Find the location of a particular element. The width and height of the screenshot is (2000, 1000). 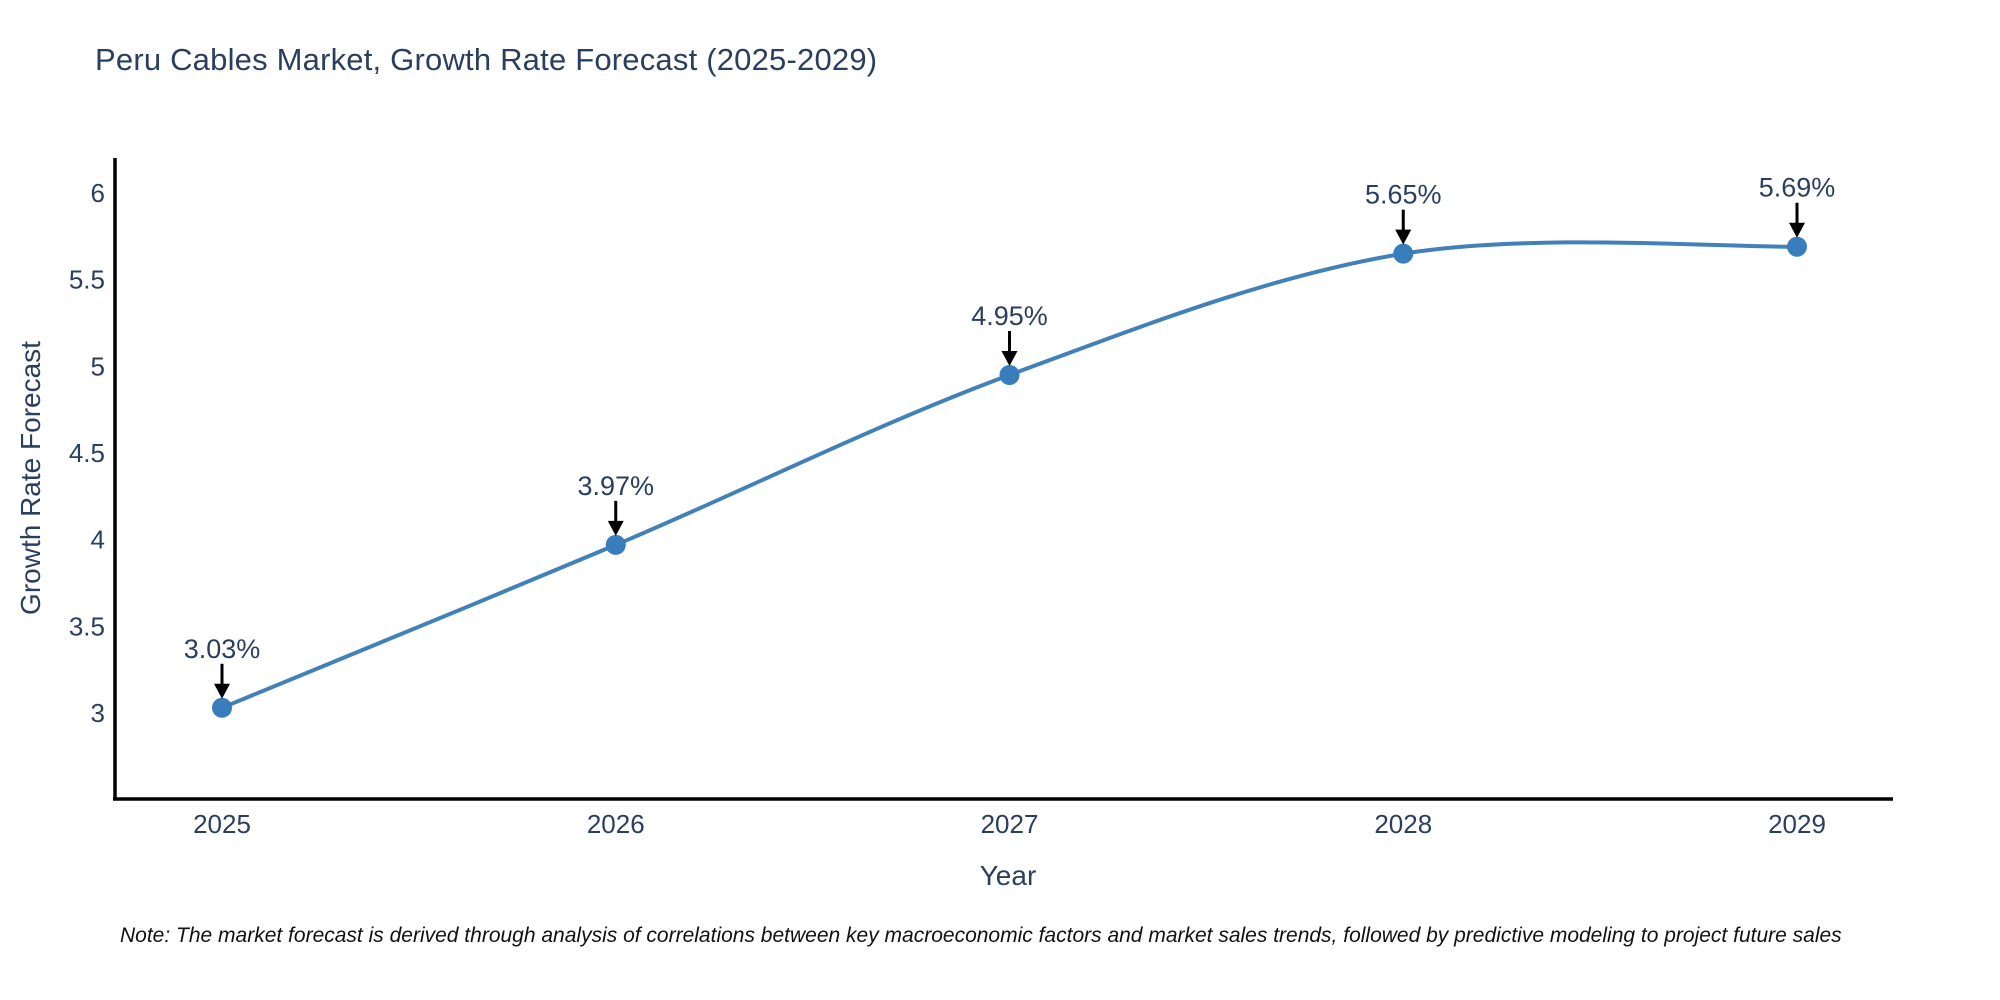

y-tick-label: 5.5 is located at coordinates (87, 280).